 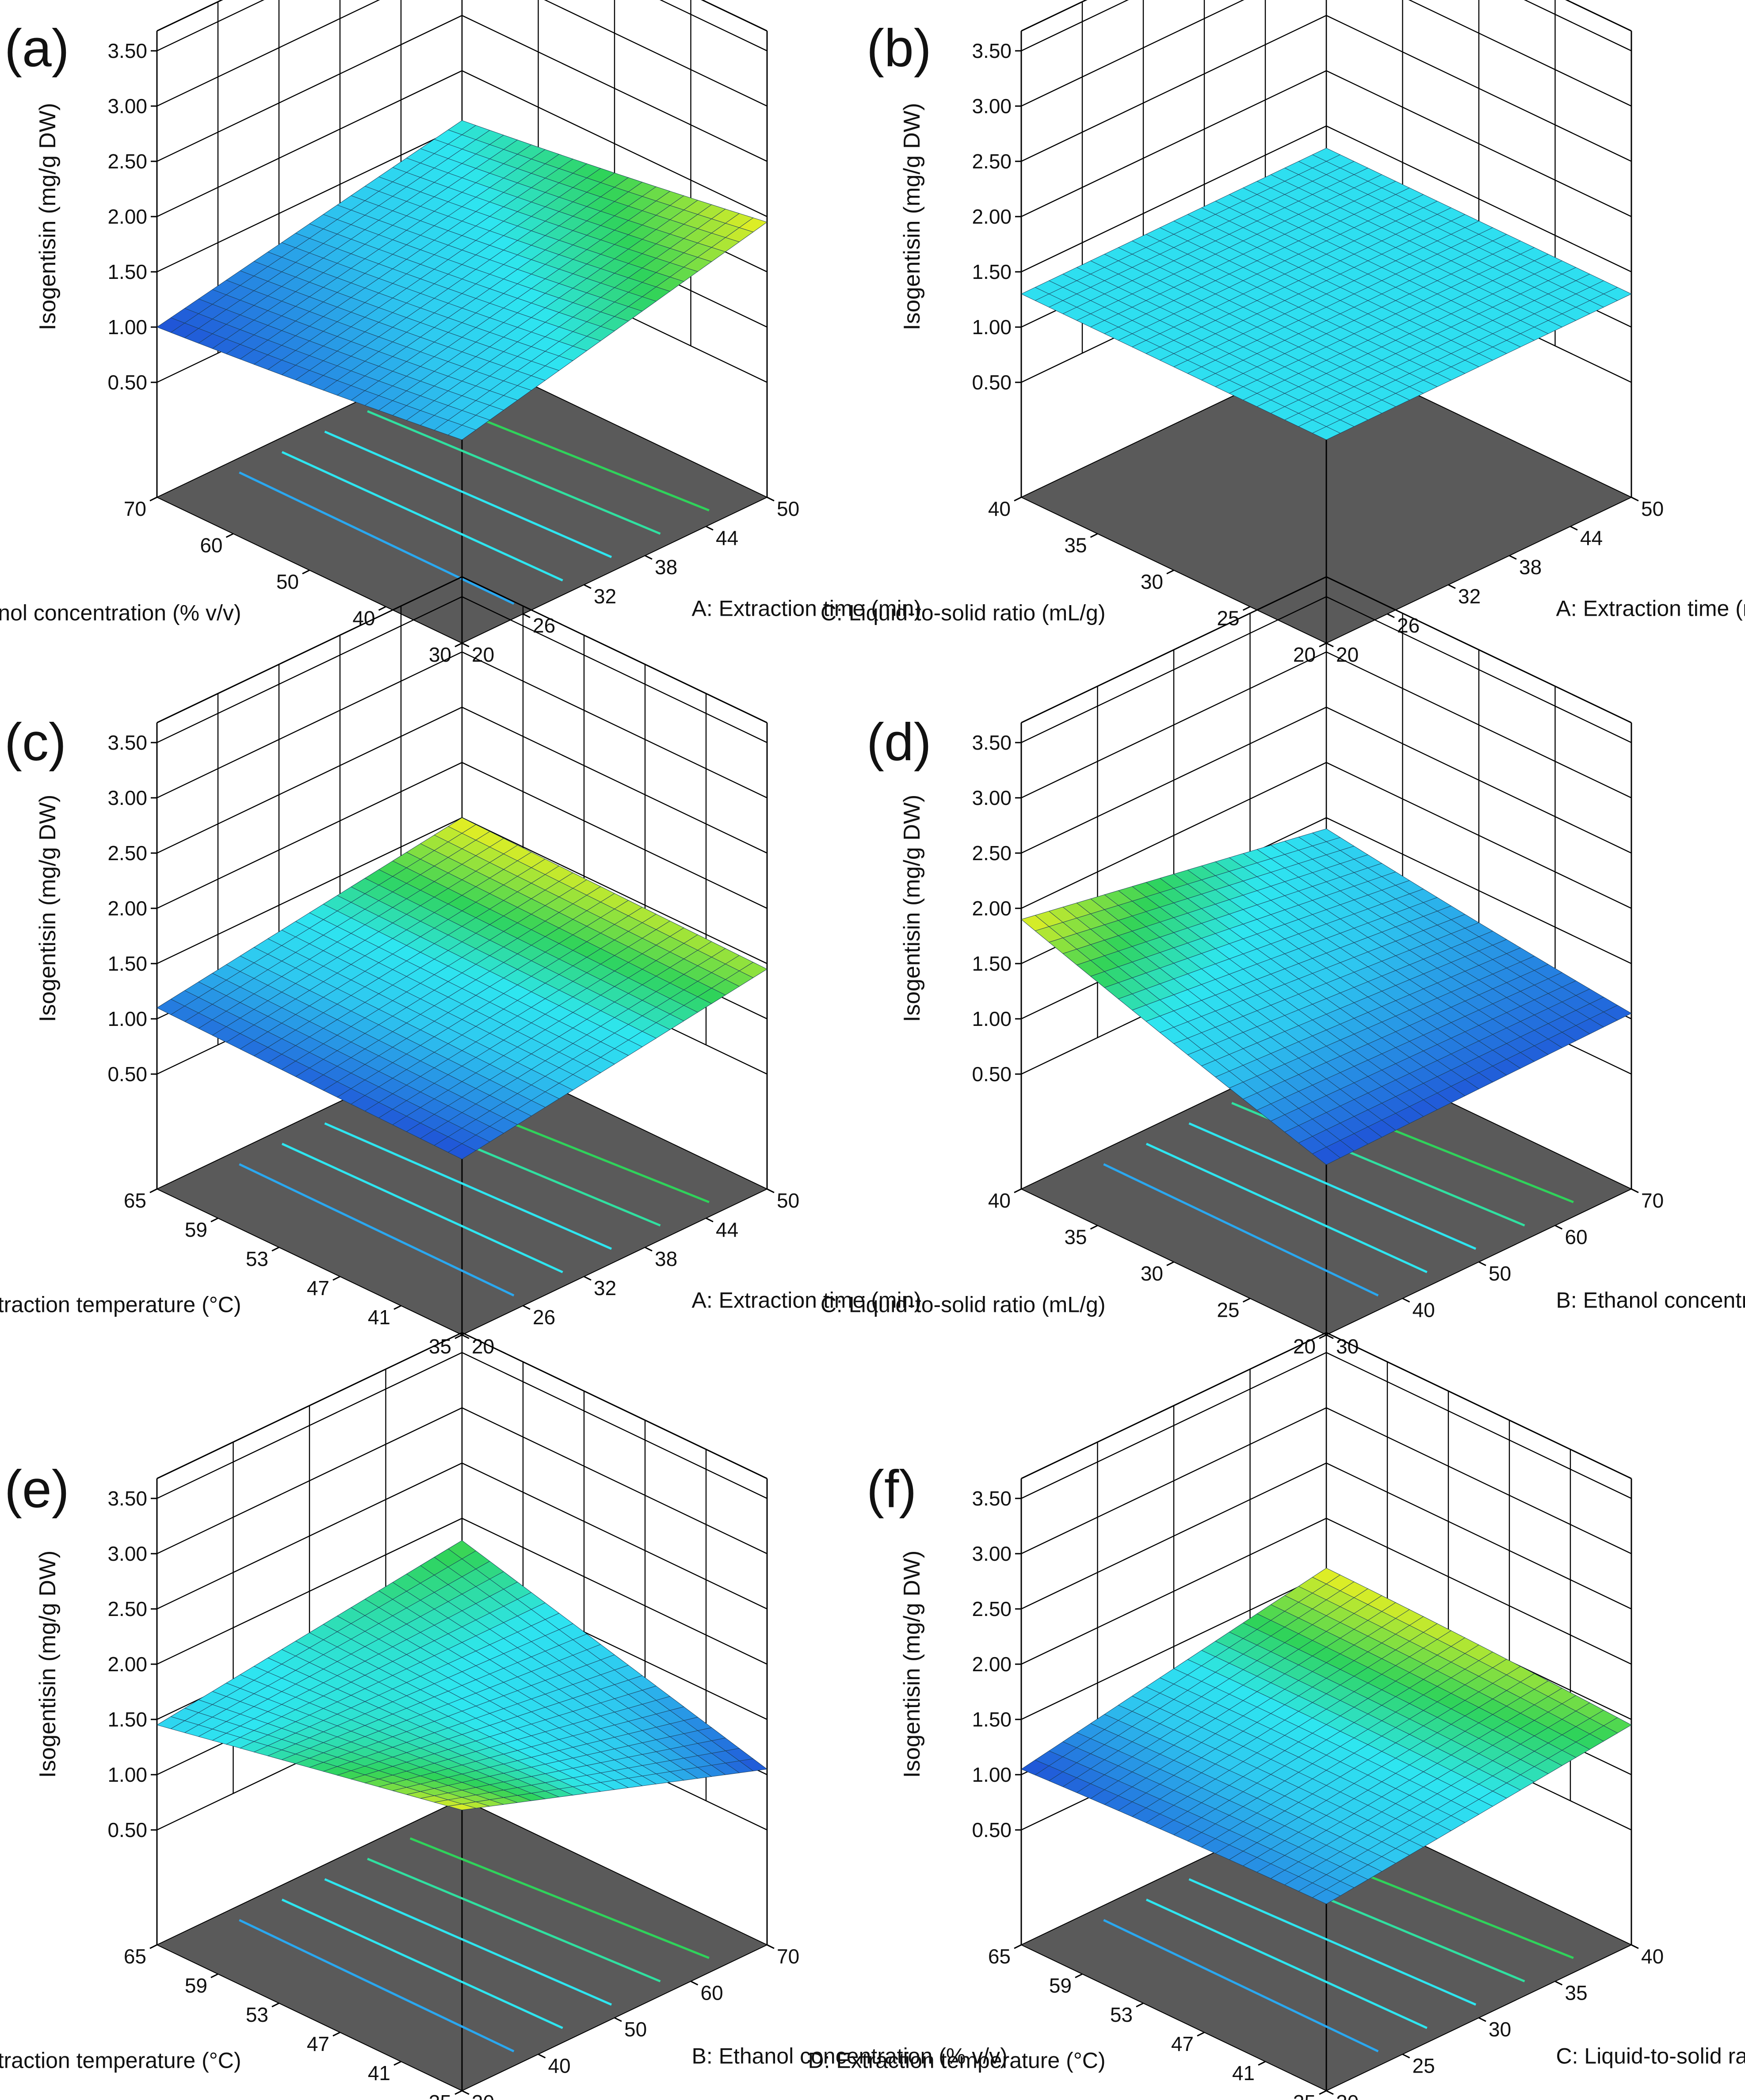 What do you see at coordinates (999, 1956) in the screenshot?
I see `left-axis-tick-label: 65` at bounding box center [999, 1956].